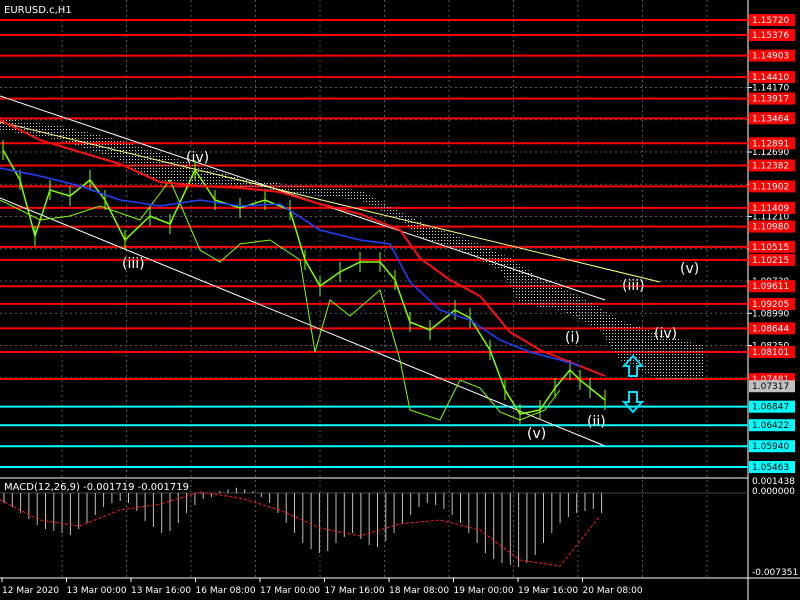 Image resolution: width=800 pixels, height=600 pixels. Describe the element at coordinates (613, 591) in the screenshot. I see `time-axis-label: 20 Mar 08:00` at that location.